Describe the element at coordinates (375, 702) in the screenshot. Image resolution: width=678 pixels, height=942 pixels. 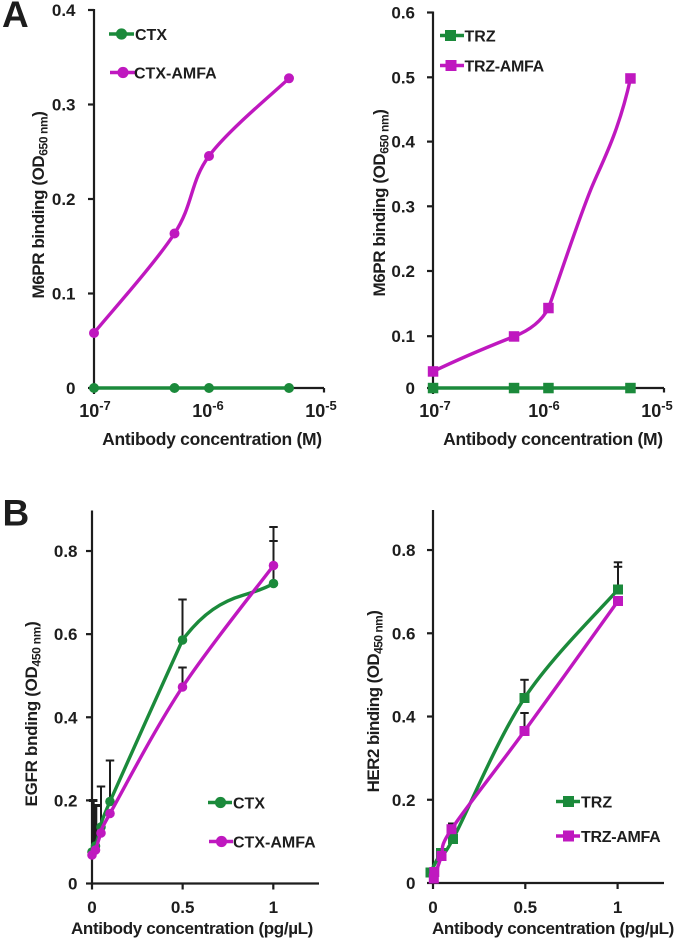
I see `svg-text: HER2 binding (OD450 nm)` at that location.